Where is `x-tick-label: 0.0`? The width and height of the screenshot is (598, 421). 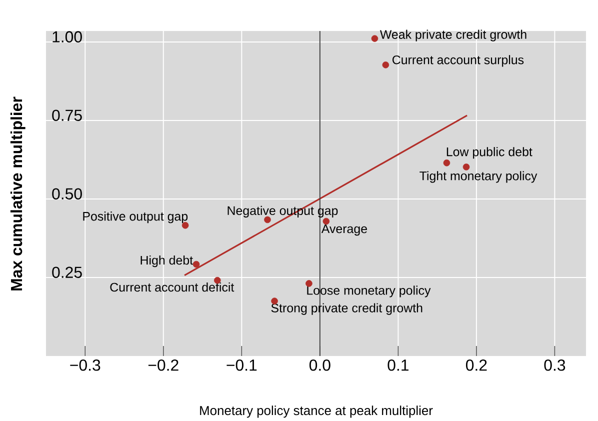
x-tick-label: 0.0 is located at coordinates (319, 365).